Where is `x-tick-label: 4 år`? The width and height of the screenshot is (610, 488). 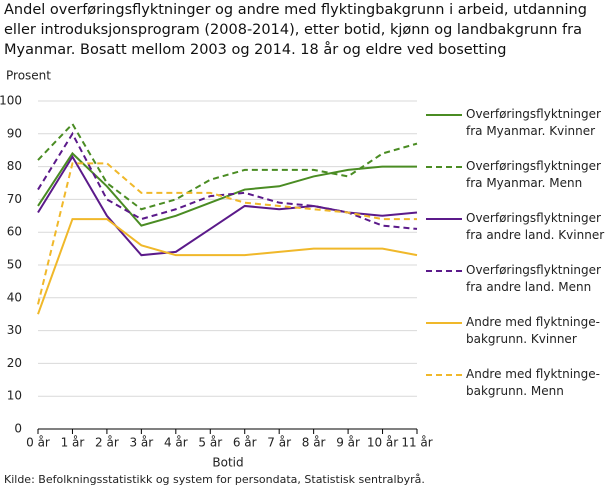
x-tick-label: 4 år is located at coordinates (176, 443).